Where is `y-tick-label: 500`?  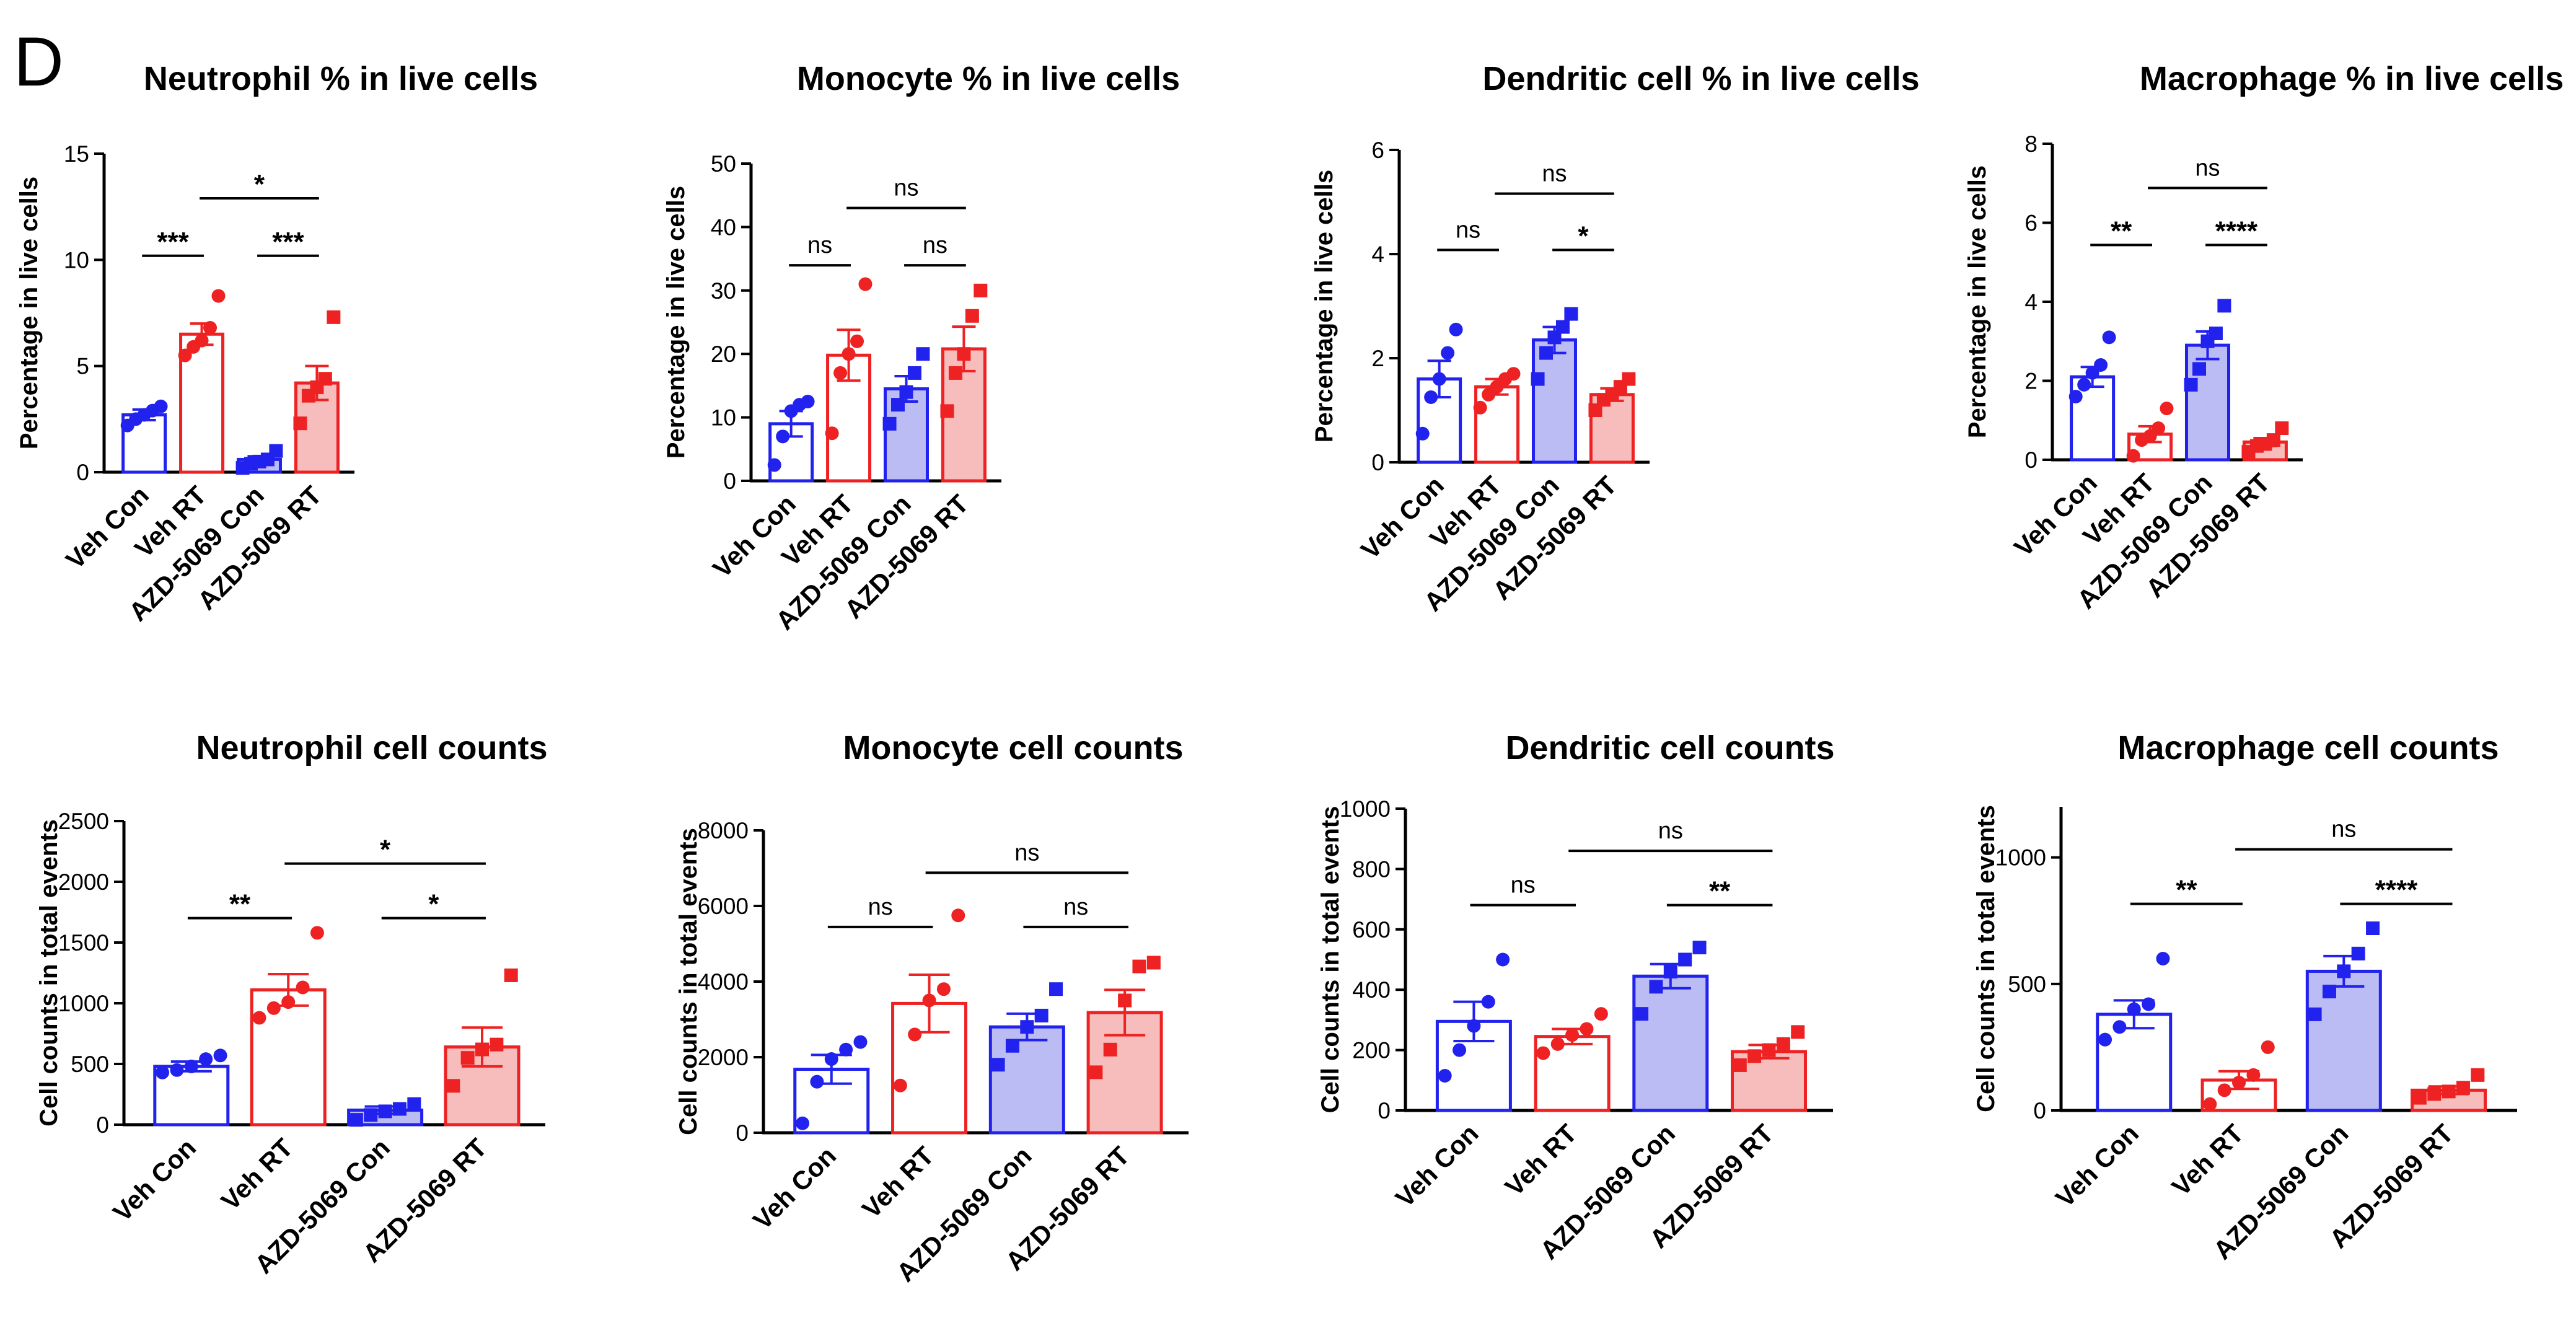 y-tick-label: 500 is located at coordinates (90, 1064).